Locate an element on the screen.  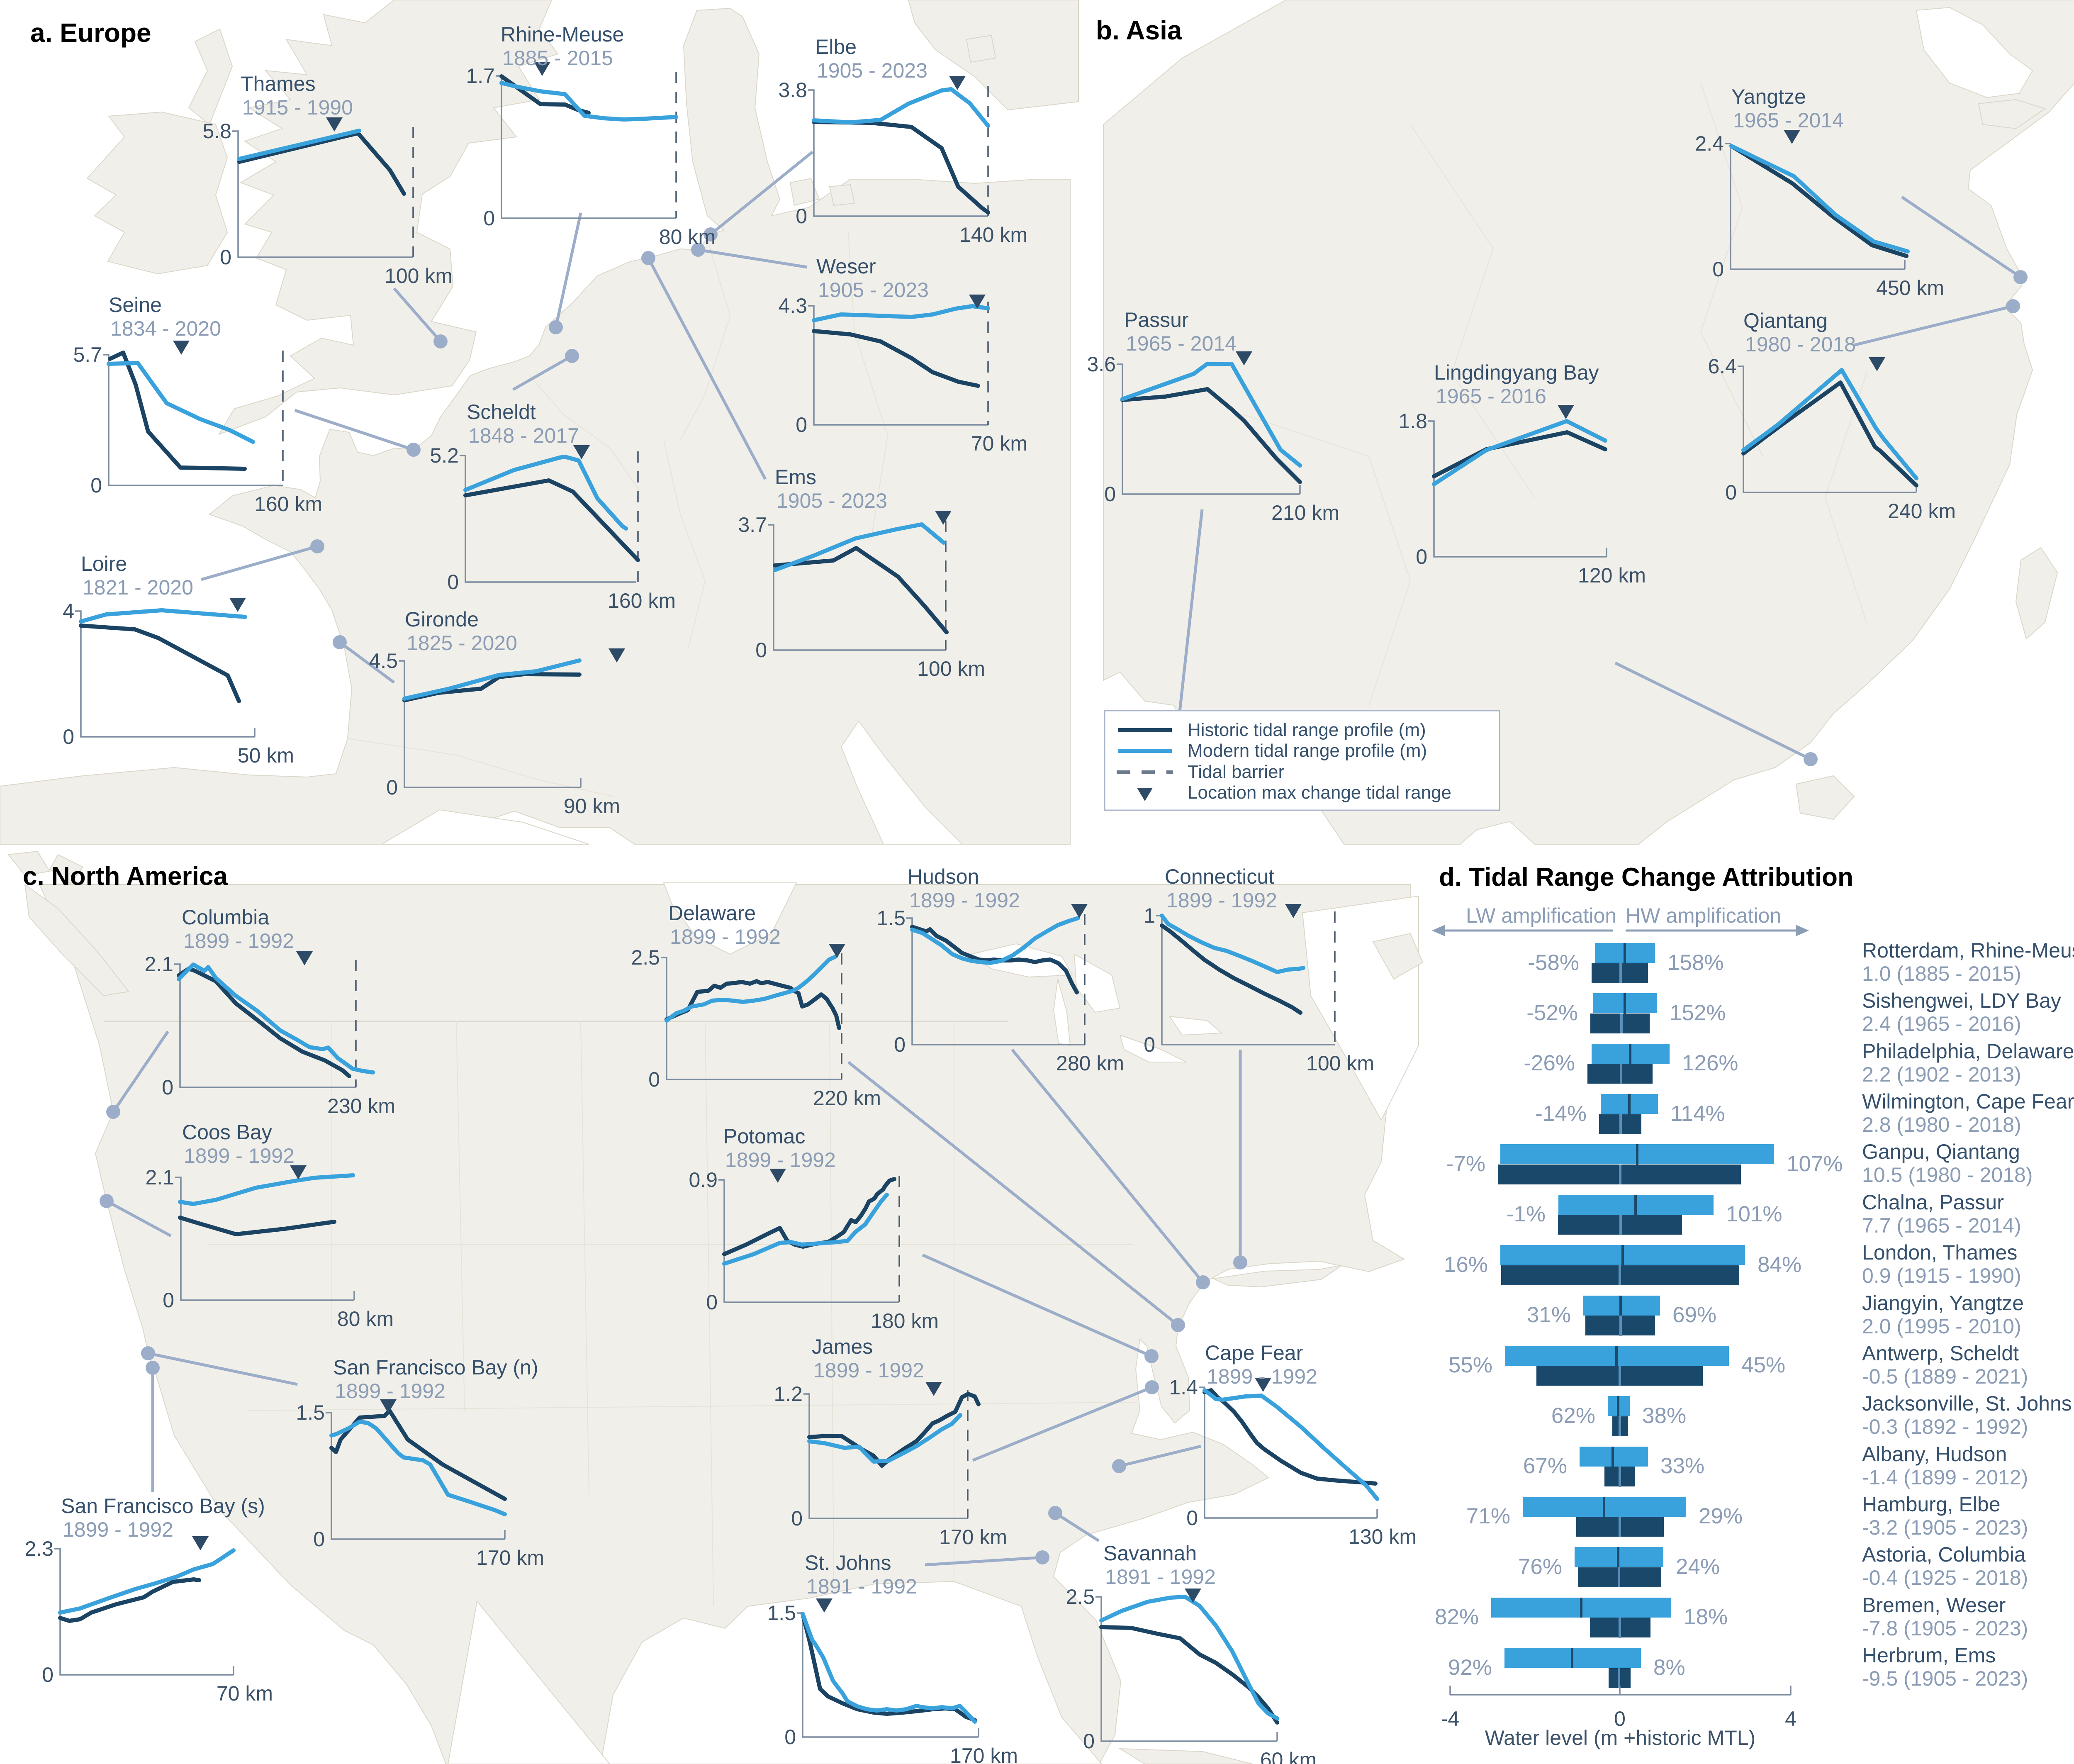
svg-text: -9.5 (1905 - 2023) is located at coordinates (1945, 1678).